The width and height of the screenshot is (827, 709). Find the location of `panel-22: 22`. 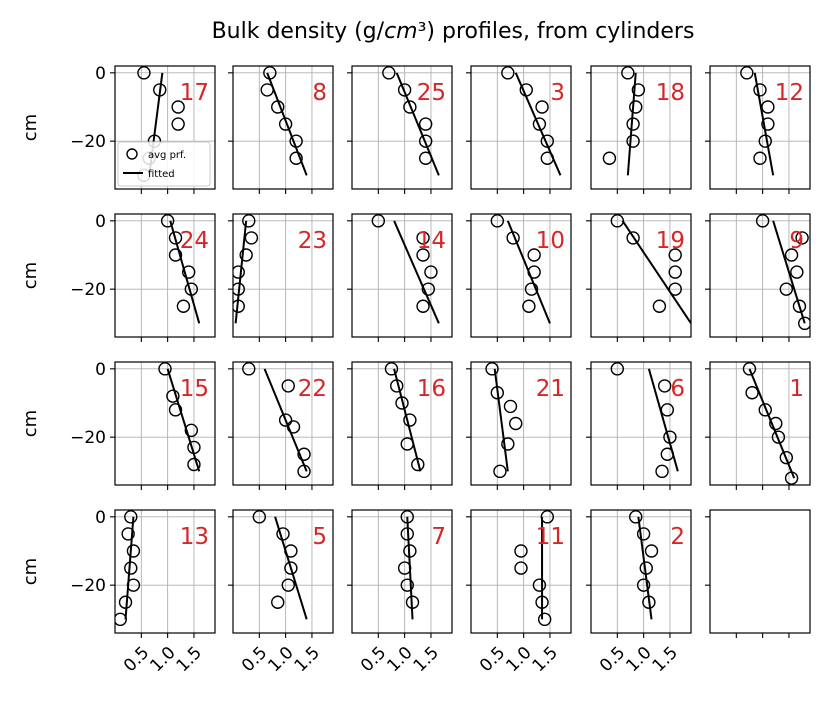

panel-22: 22 is located at coordinates (280, 426).